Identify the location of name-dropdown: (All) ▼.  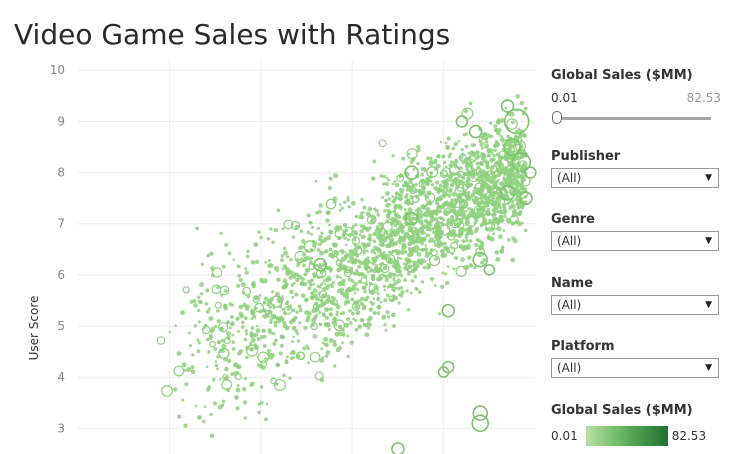
(635, 305).